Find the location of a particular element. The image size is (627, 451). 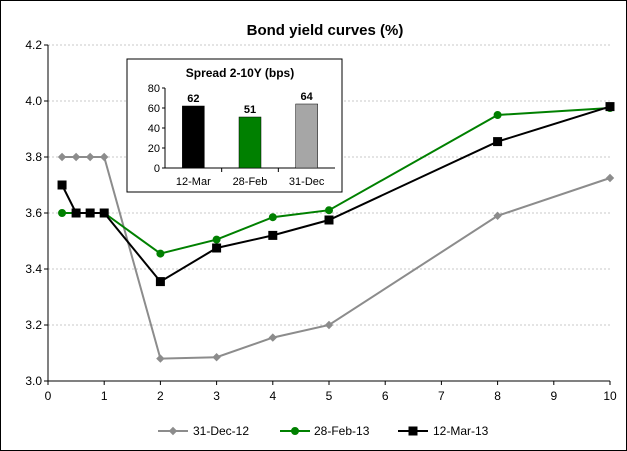

y-tick-labels: 3.0 3.2 3.4 3.6 3.8 4.0 4.2 is located at coordinates (33, 213).